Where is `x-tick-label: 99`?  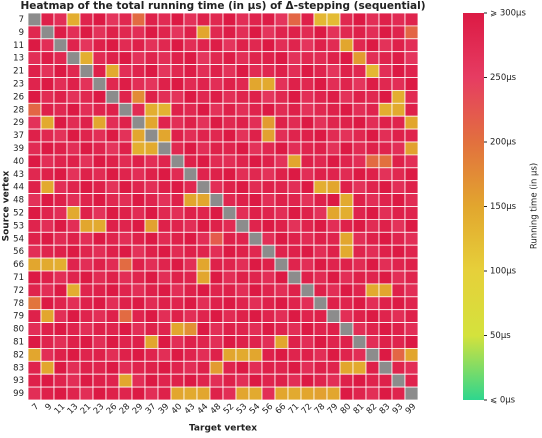 x-tick-label: 99 is located at coordinates (411, 409).